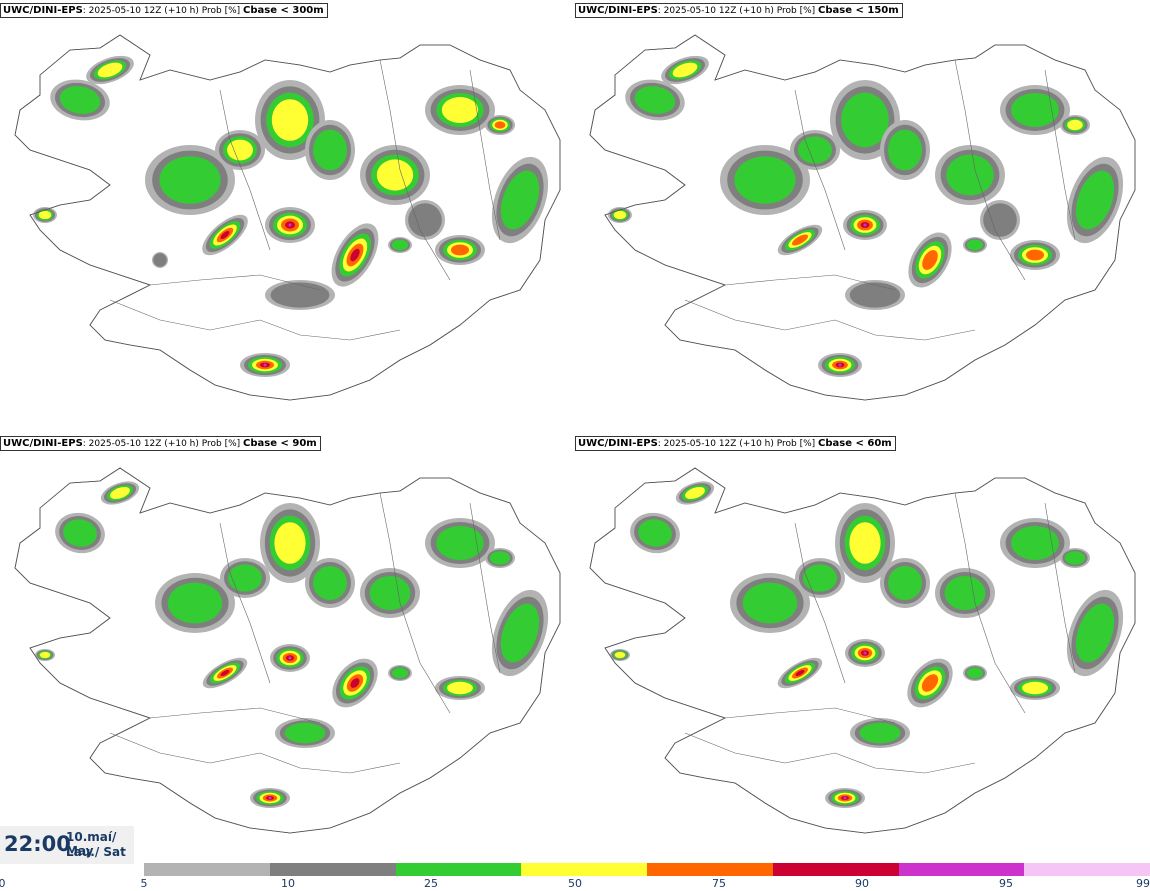 This screenshot has width=1150, height=891. I want to click on colorbar-tick-label: 90, so click(862, 883).